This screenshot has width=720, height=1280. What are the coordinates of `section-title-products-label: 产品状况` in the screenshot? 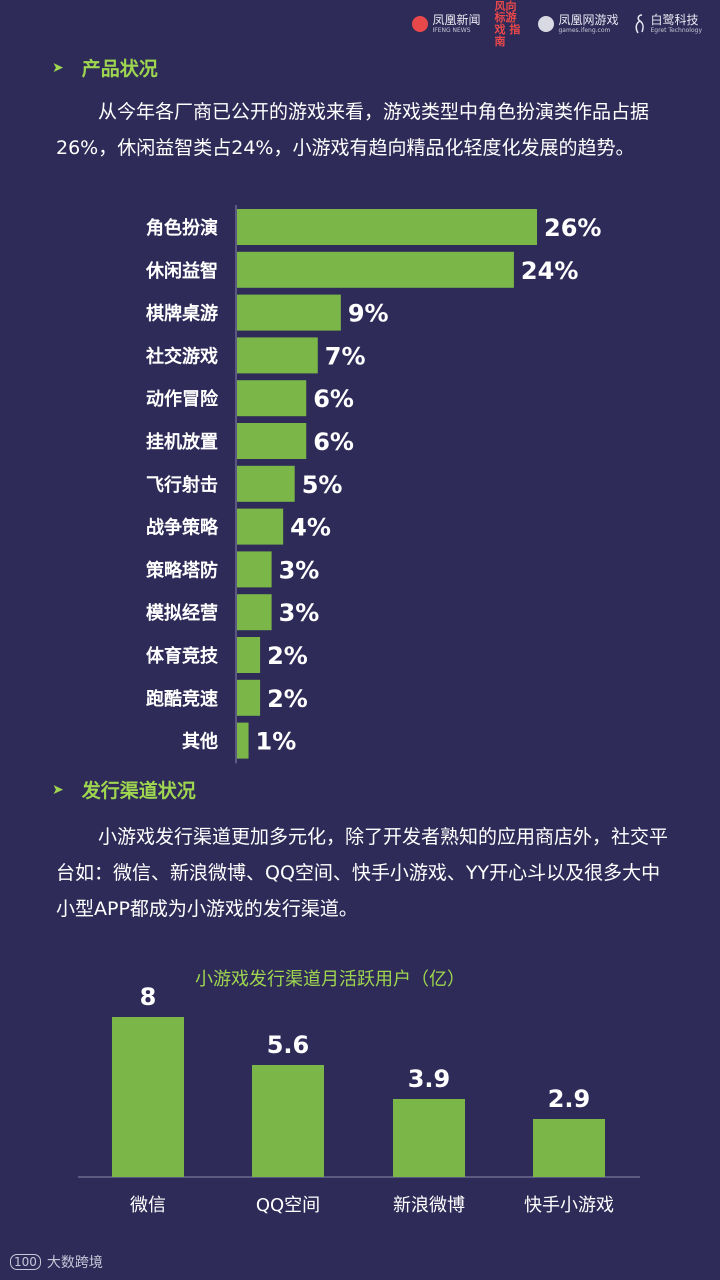 It's located at (119, 69).